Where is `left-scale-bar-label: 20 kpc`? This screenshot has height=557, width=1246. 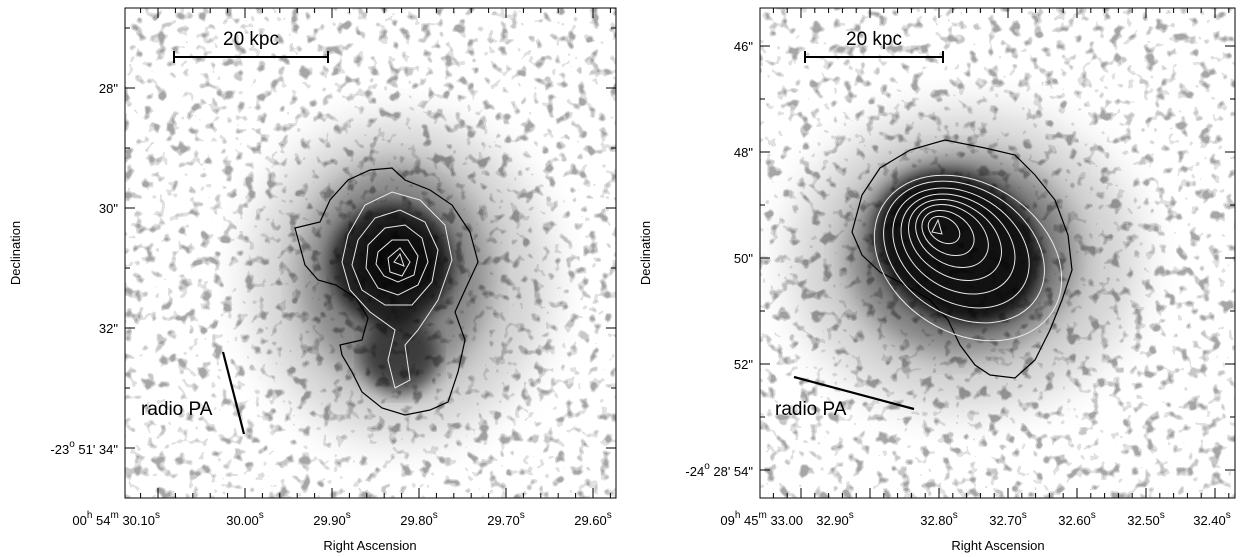 left-scale-bar-label: 20 kpc is located at coordinates (251, 39).